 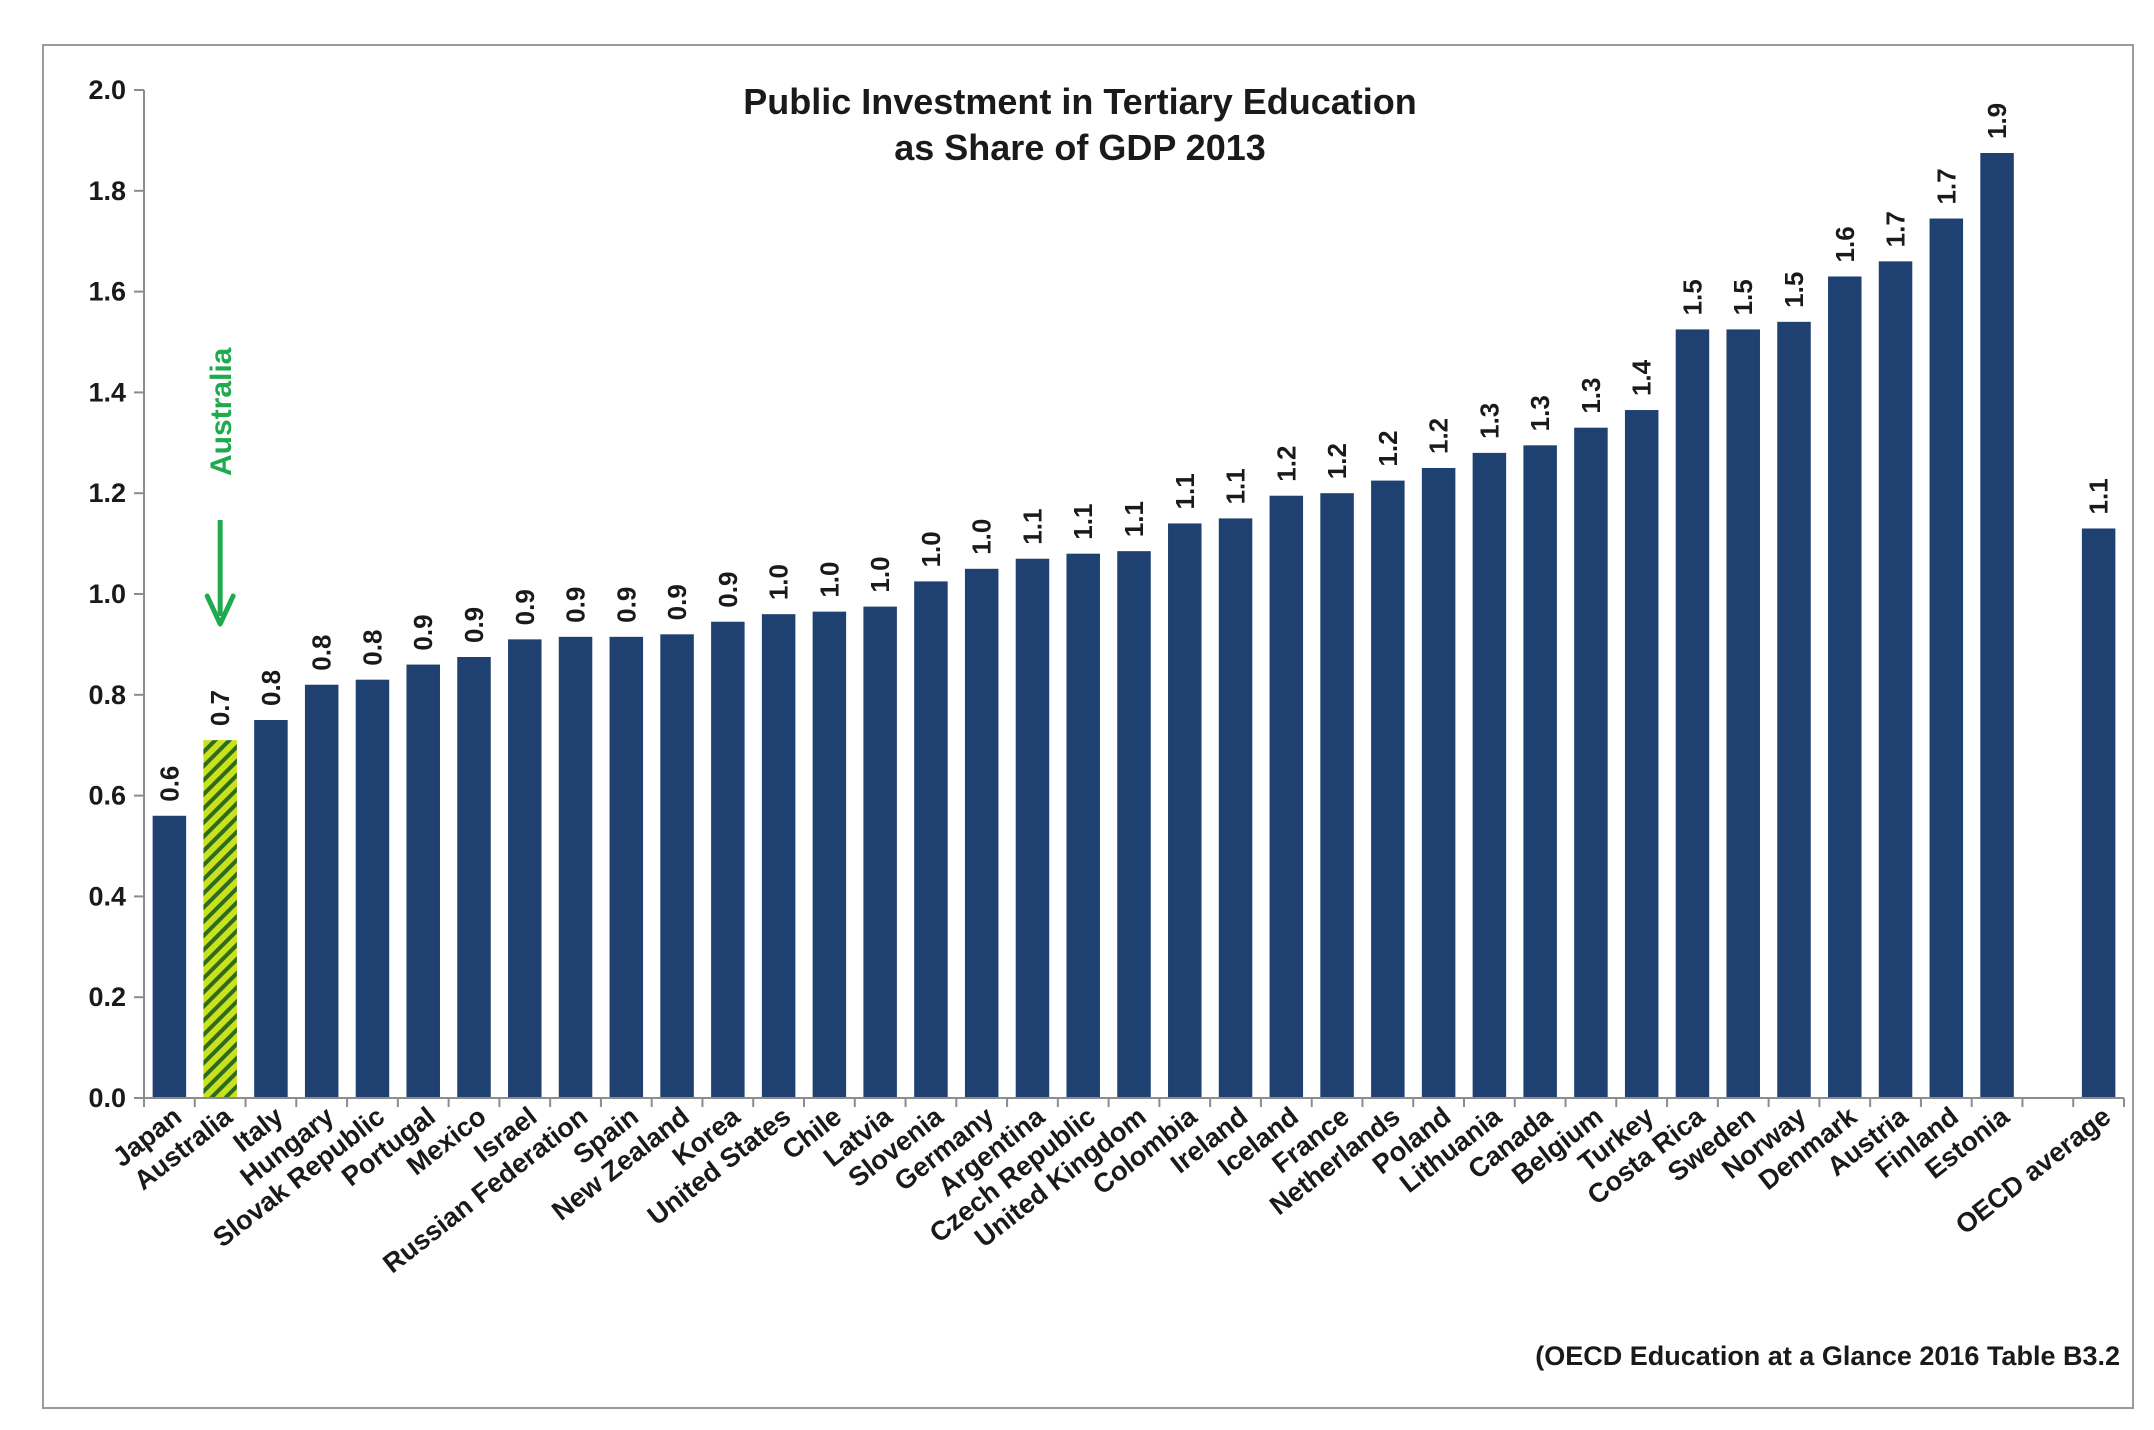 I want to click on bar-united-states, so click(x=778, y=856).